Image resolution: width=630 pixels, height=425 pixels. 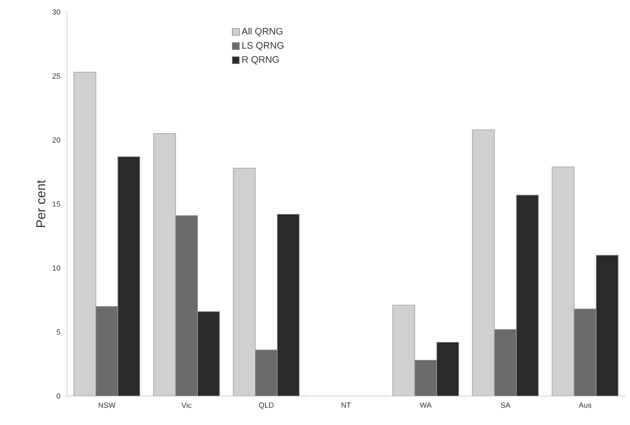 What do you see at coordinates (41, 204) in the screenshot?
I see `y-axis-title: Per cent` at bounding box center [41, 204].